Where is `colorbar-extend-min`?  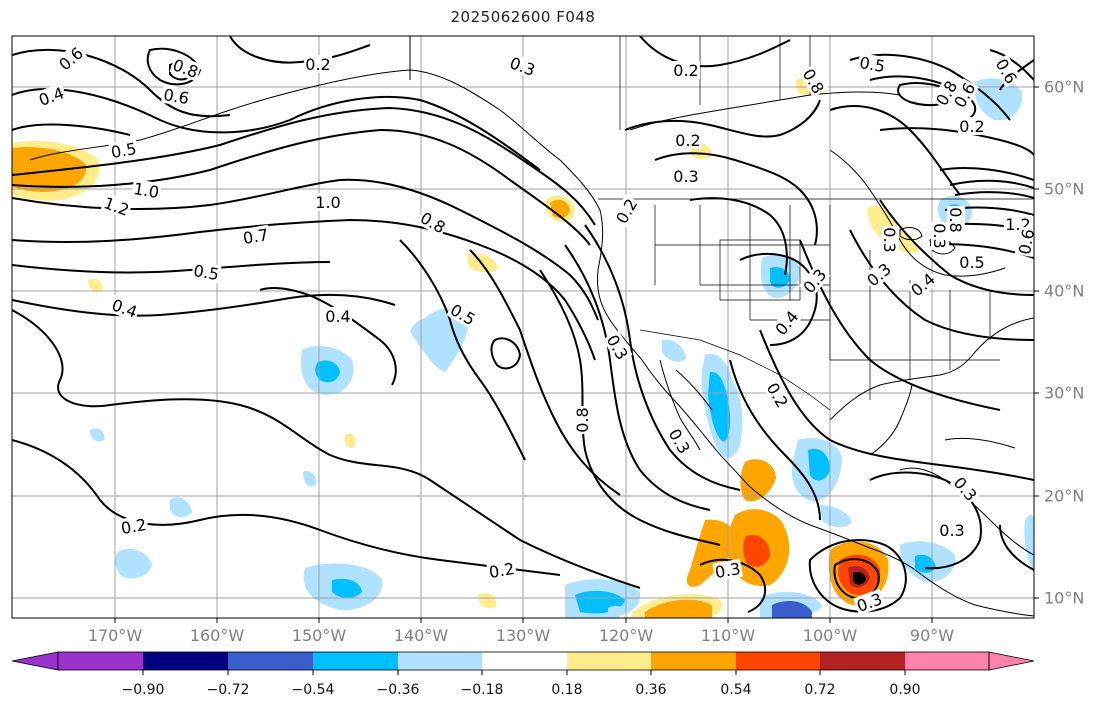 colorbar-extend-min is located at coordinates (35, 661).